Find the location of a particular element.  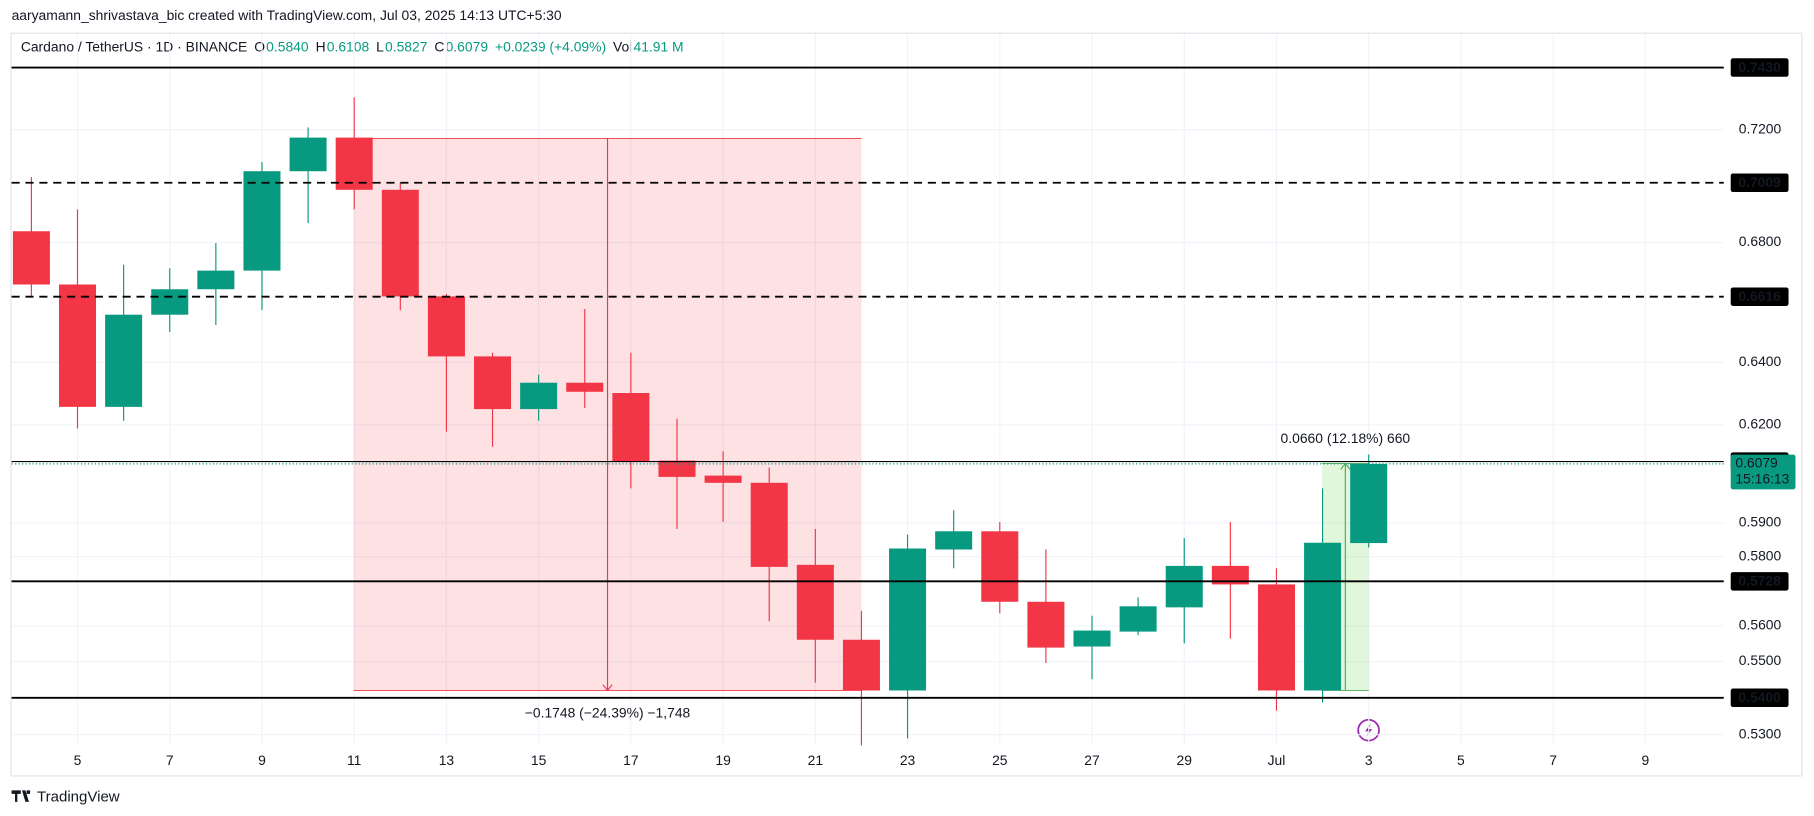

legend-value: +0.0239 (+4.09%) is located at coordinates (550, 46).